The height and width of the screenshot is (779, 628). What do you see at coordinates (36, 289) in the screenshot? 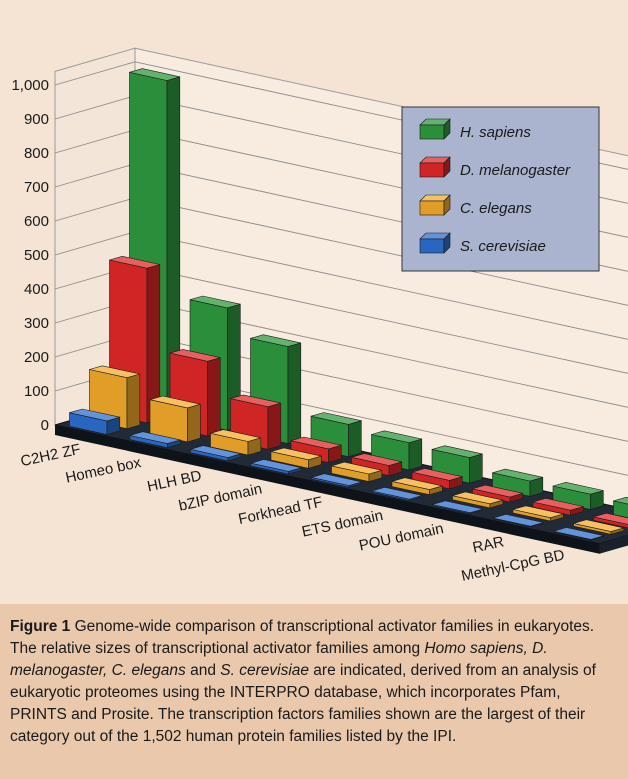
I see `y-tick-label: 400` at bounding box center [36, 289].